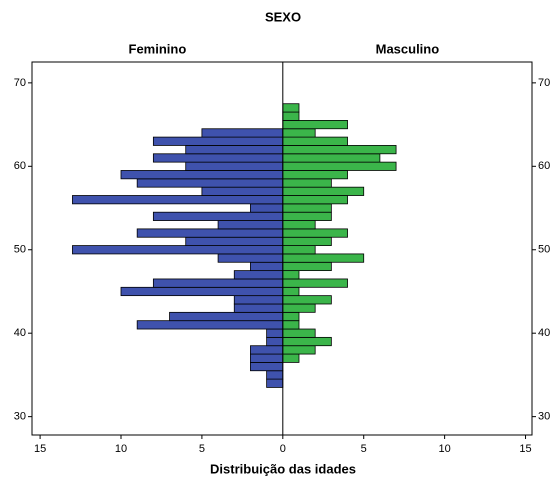 The width and height of the screenshot is (552, 479). I want to click on legend-label: Masculino, so click(408, 48).